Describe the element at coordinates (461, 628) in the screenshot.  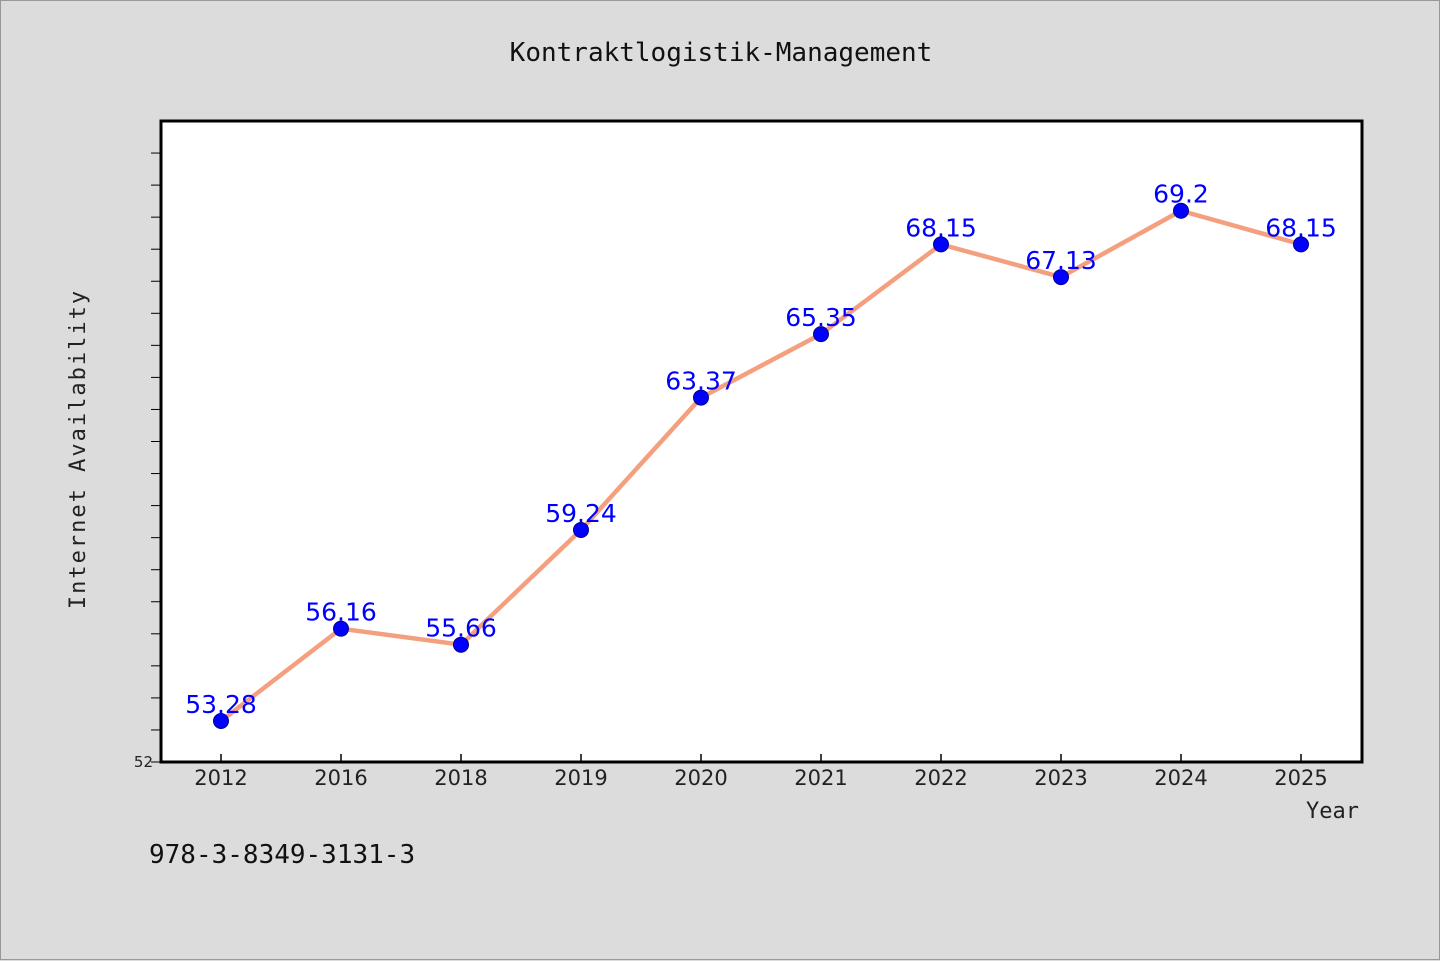
I see `data-label: 55.66` at that location.